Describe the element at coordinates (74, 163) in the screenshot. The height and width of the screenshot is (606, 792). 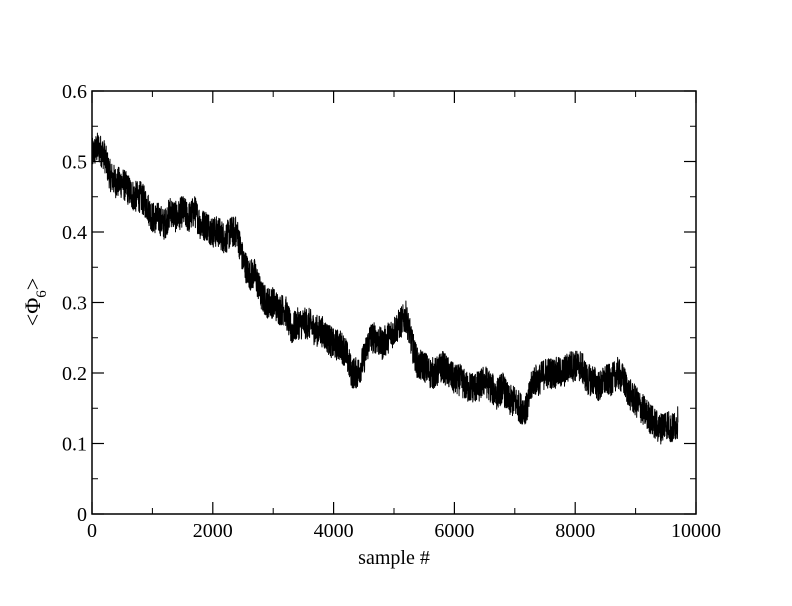
I see `y-tick-label: 0.5` at that location.